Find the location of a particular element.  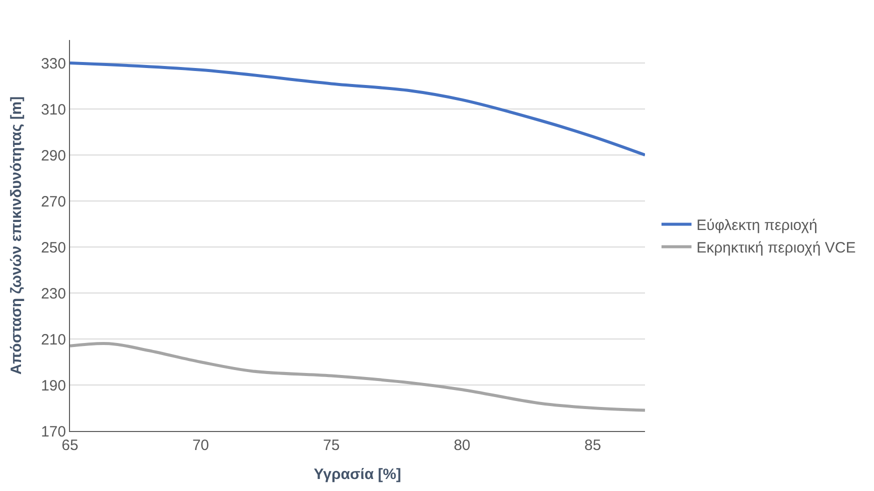

y-tick-label: 190 is located at coordinates (53, 385).